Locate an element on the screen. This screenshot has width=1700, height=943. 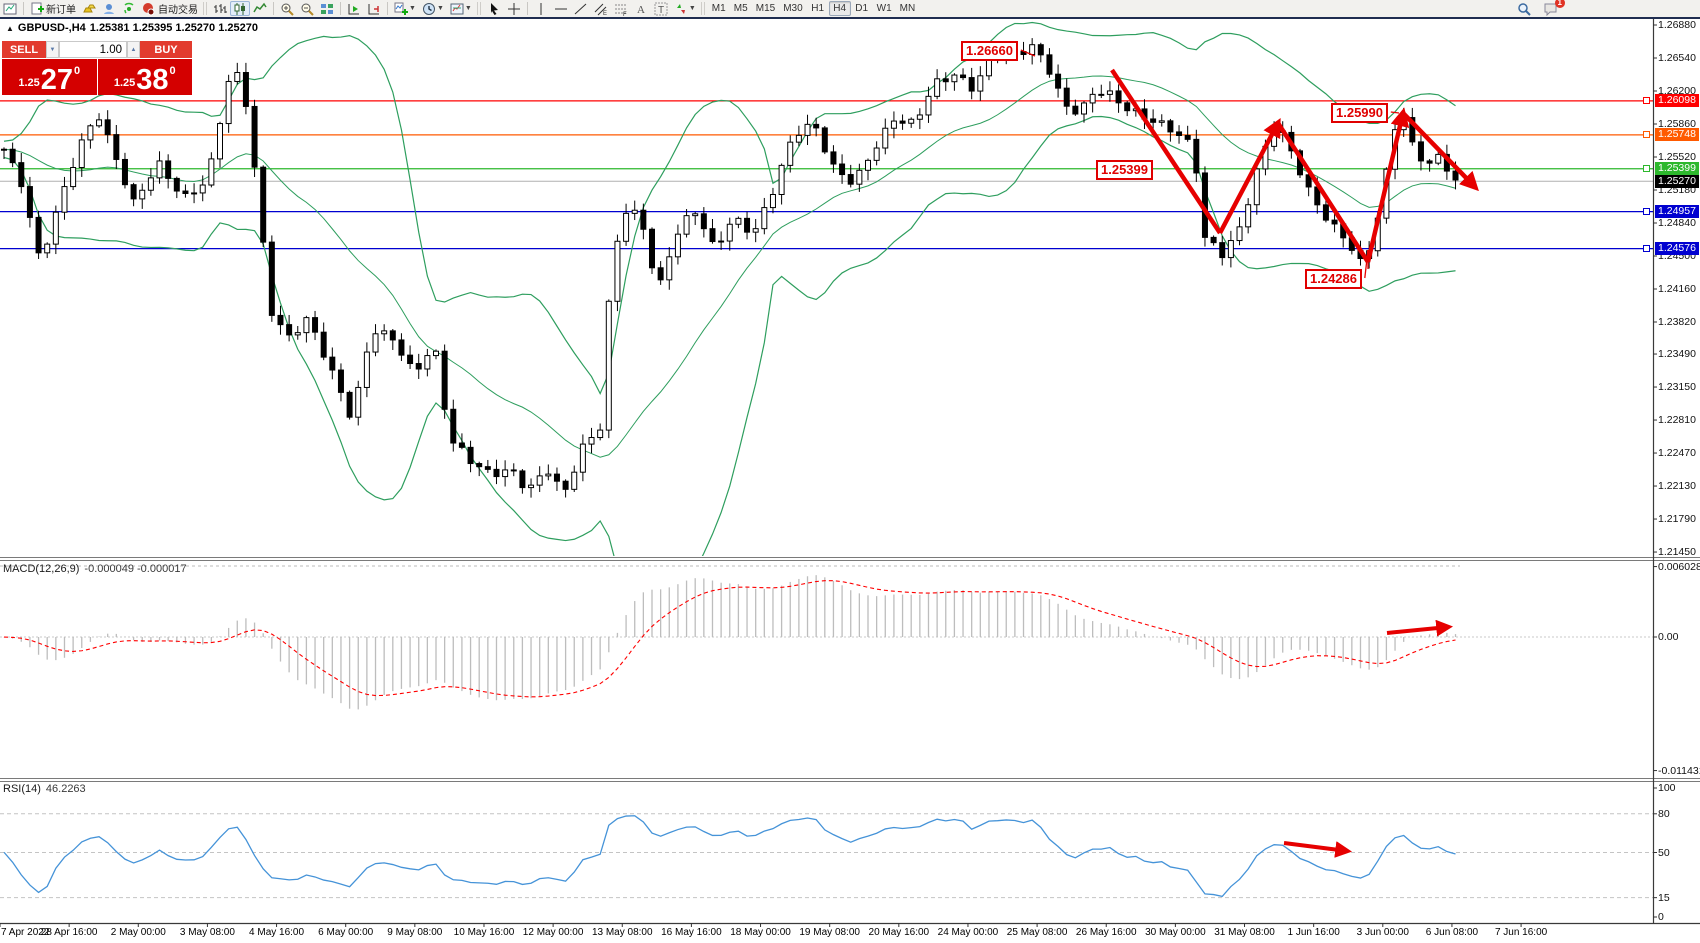
text-label-icon: T is located at coordinates (661, 9).